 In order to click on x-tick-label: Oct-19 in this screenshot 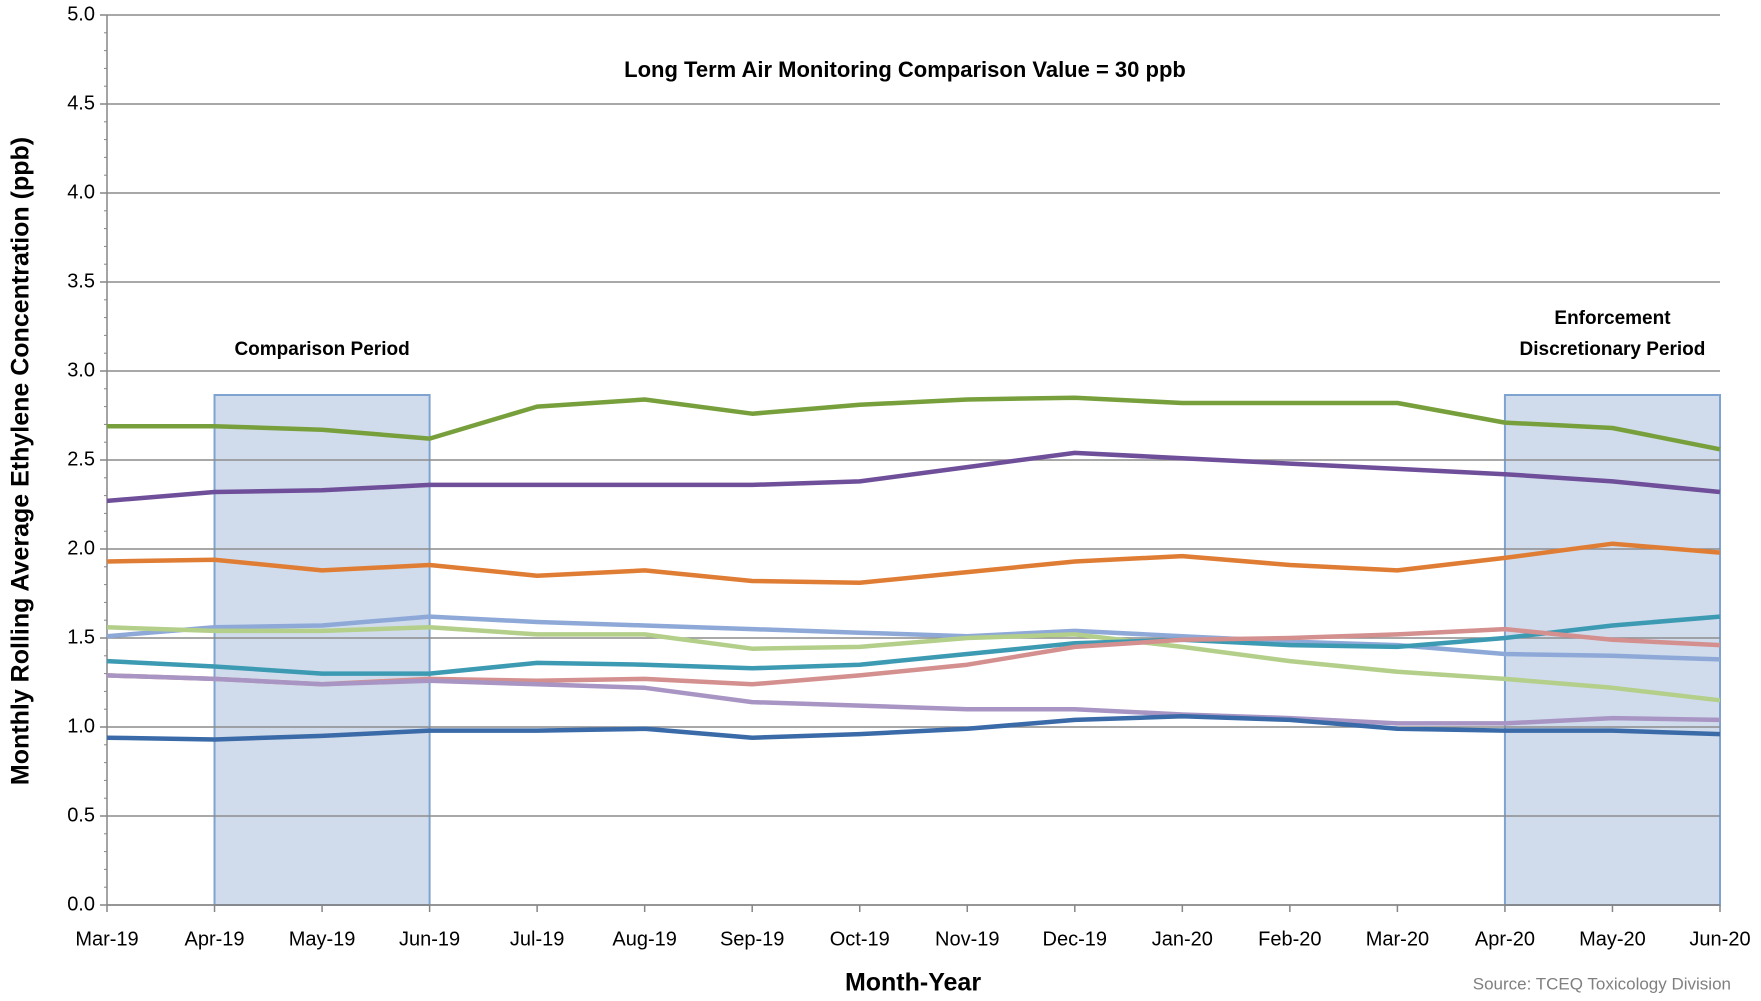, I will do `click(860, 939)`.